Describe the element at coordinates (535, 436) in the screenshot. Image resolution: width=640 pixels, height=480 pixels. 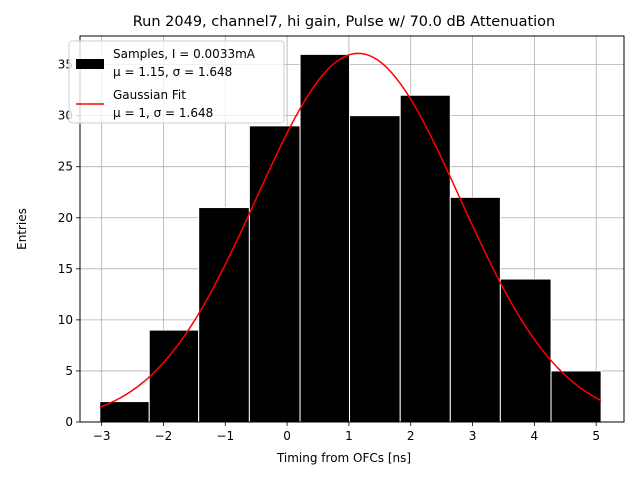
I see `x-tick-label-7: 4` at that location.